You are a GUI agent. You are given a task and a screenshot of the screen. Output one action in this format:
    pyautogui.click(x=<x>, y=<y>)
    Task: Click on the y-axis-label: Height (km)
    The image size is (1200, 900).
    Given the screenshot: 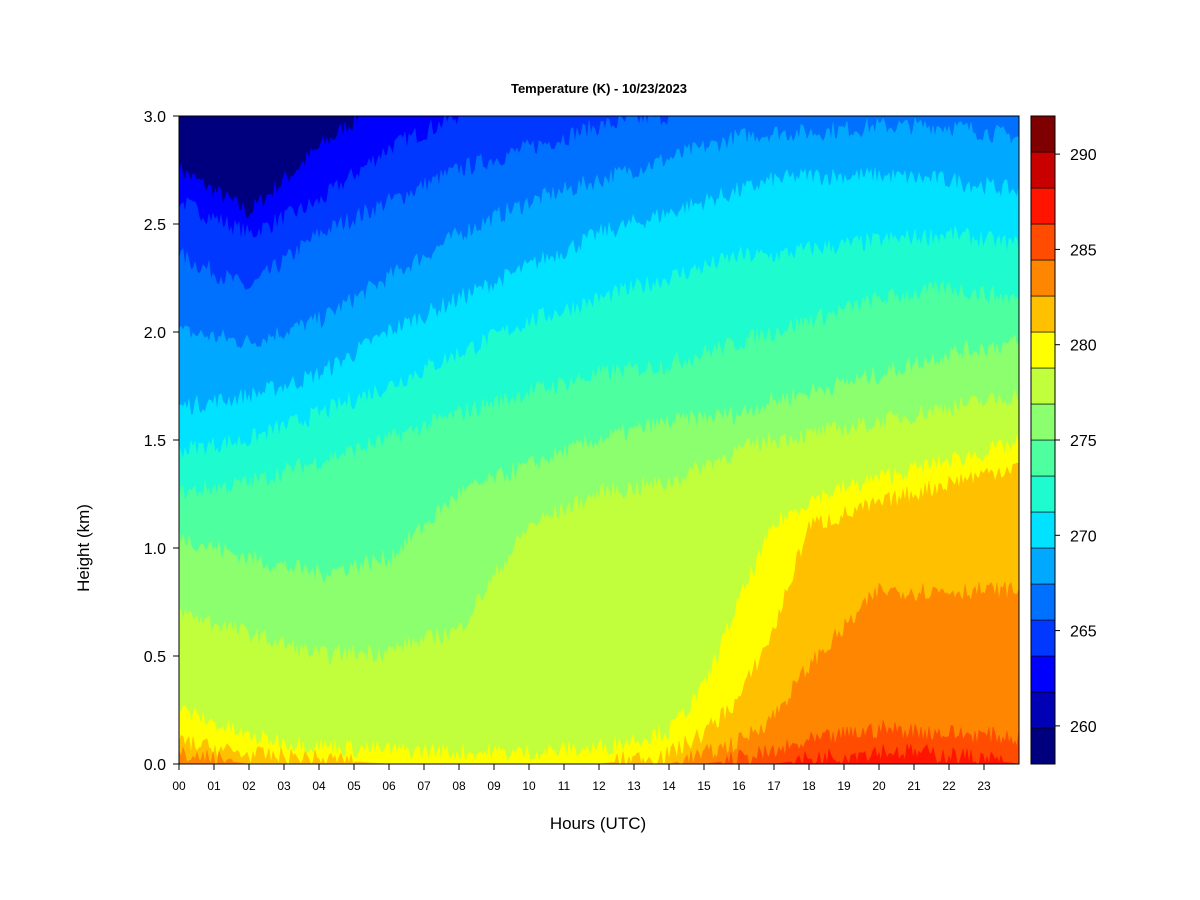 What is the action you would take?
    pyautogui.click(x=83, y=548)
    